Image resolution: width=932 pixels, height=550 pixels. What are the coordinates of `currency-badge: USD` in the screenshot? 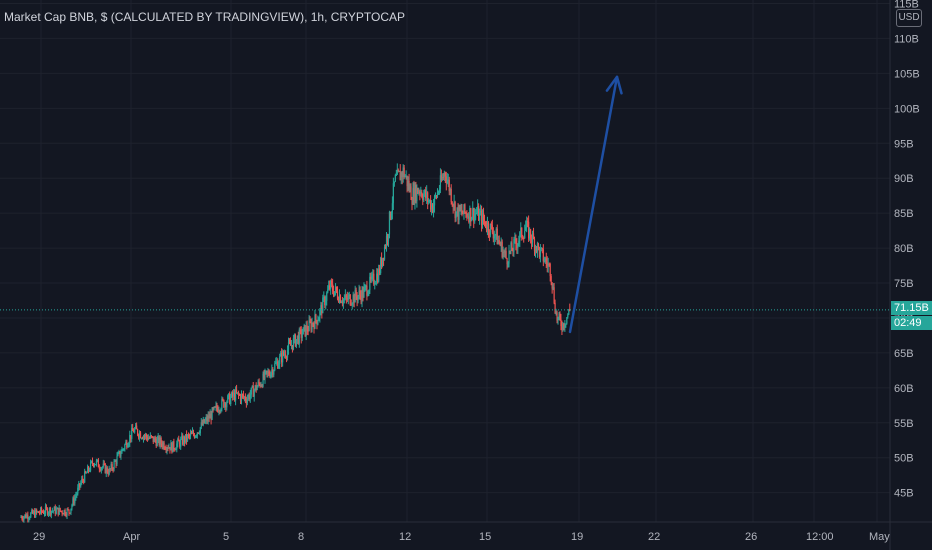 It's located at (909, 18).